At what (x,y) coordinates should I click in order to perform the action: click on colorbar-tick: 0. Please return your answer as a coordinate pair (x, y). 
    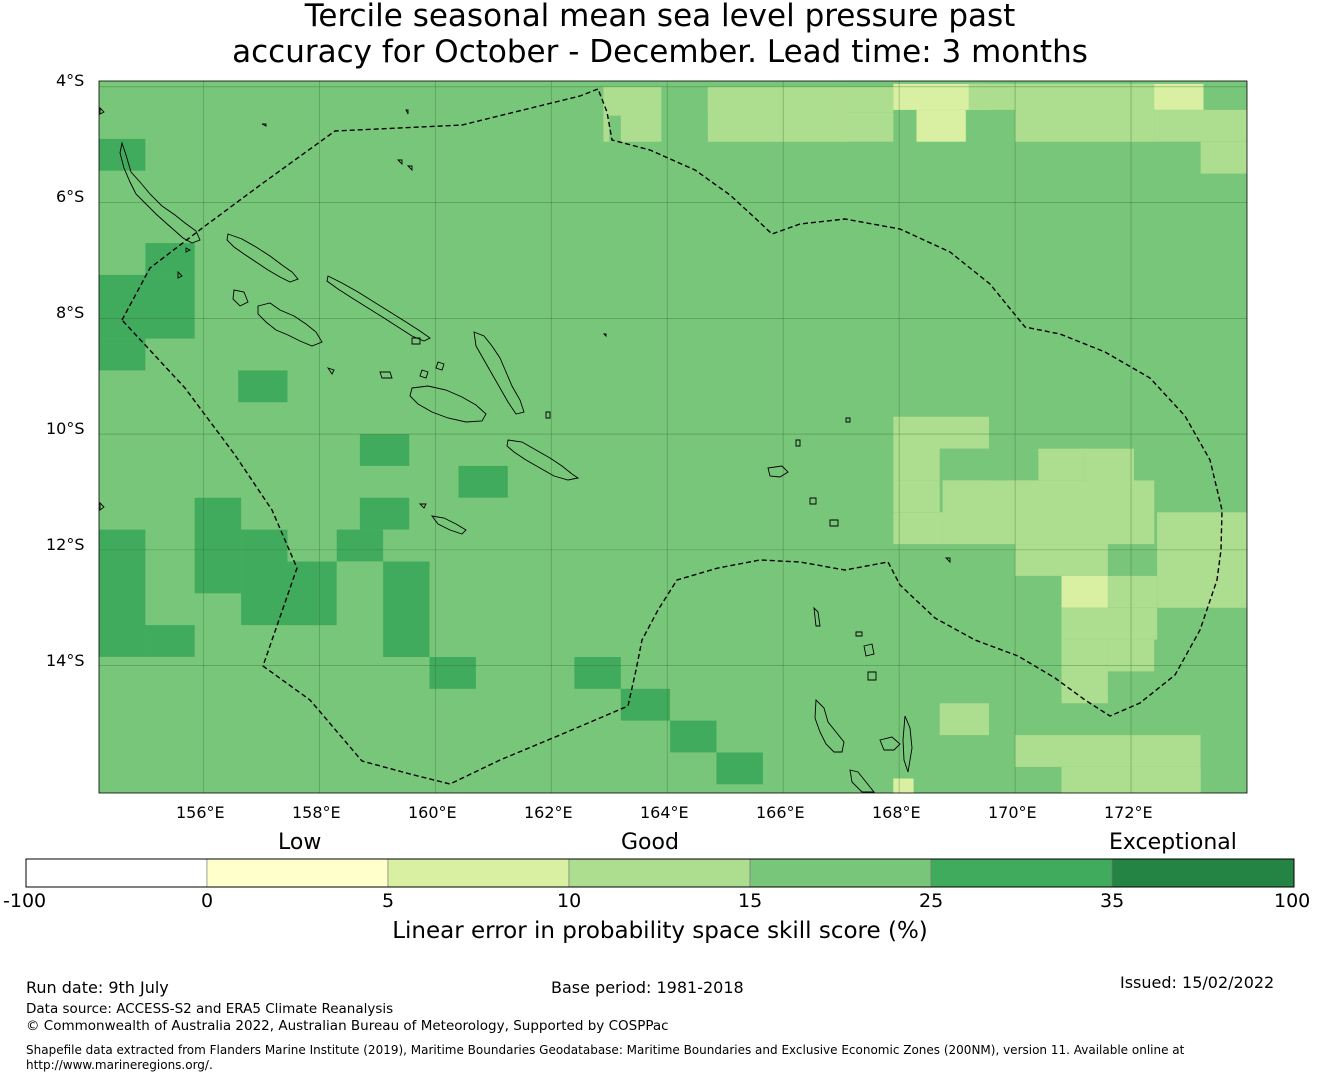
    Looking at the image, I should click on (207, 901).